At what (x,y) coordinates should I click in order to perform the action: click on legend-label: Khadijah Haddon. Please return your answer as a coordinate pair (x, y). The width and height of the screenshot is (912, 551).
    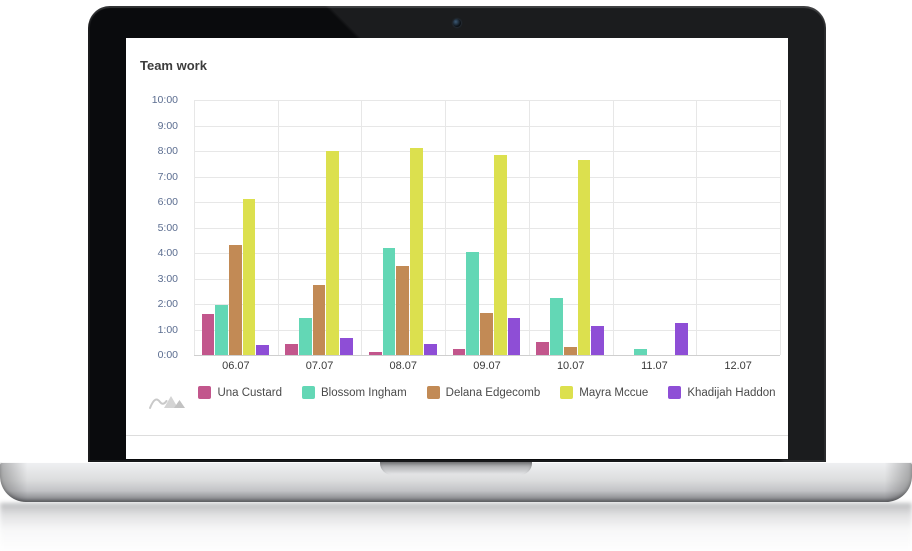
    Looking at the image, I should click on (731, 392).